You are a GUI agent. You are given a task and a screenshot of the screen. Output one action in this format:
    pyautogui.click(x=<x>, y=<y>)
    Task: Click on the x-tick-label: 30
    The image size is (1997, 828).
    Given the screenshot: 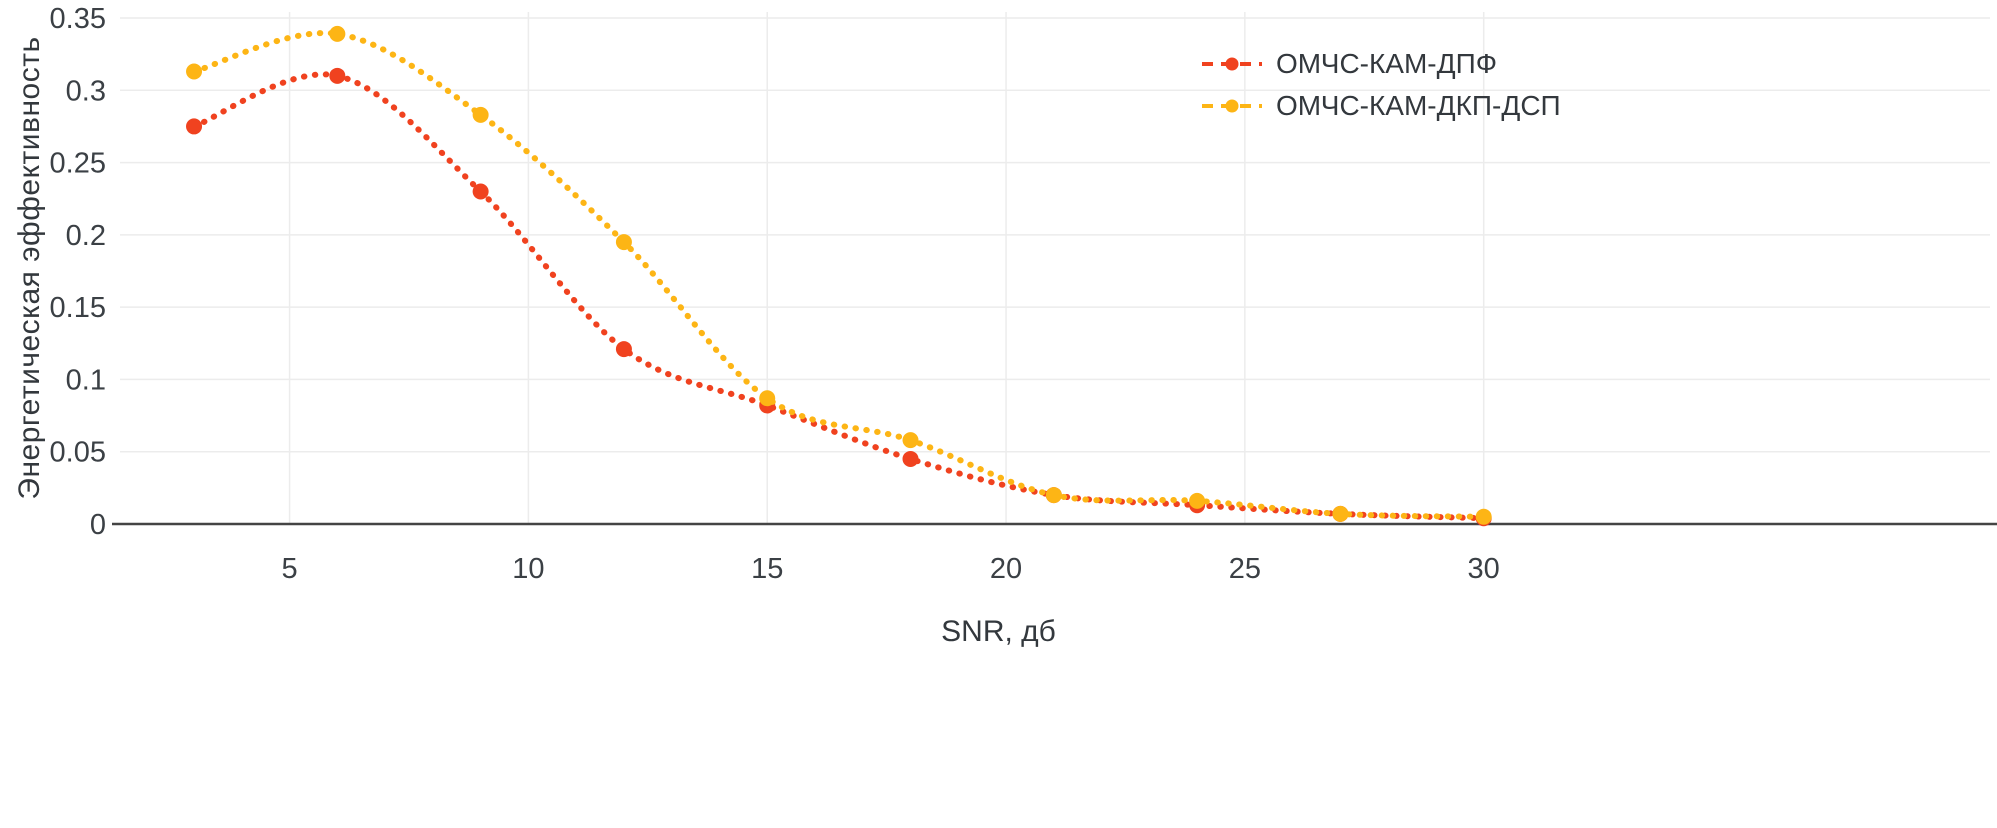 What is the action you would take?
    pyautogui.click(x=1484, y=569)
    